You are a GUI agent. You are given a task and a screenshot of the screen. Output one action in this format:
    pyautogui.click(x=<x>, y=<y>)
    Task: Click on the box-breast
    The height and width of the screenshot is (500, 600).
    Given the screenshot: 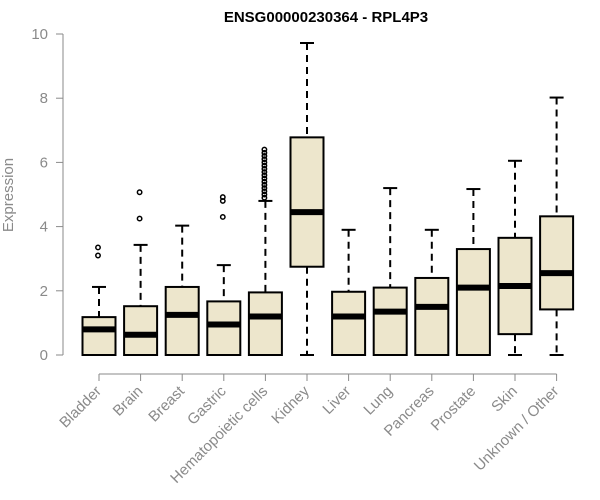 What is the action you would take?
    pyautogui.click(x=182, y=290)
    